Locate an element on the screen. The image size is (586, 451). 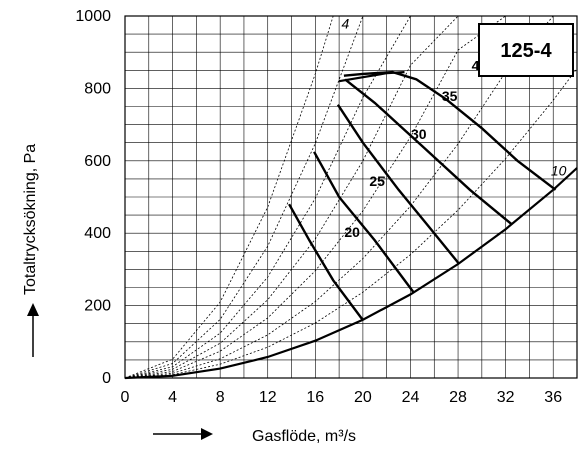
x-tick-label: 8 is located at coordinates (220, 397).